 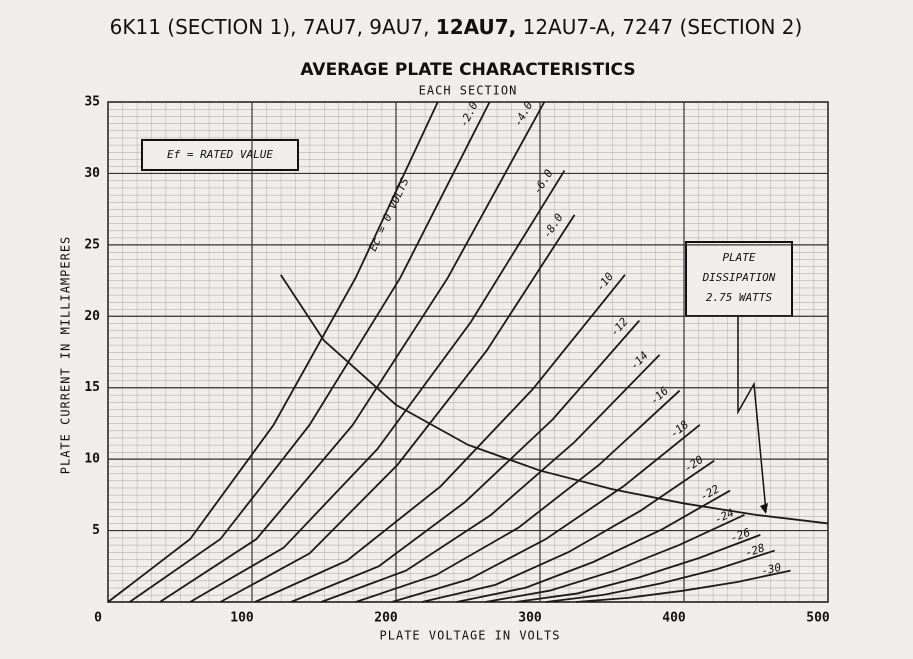 I want to click on arrow-head, so click(x=764, y=508).